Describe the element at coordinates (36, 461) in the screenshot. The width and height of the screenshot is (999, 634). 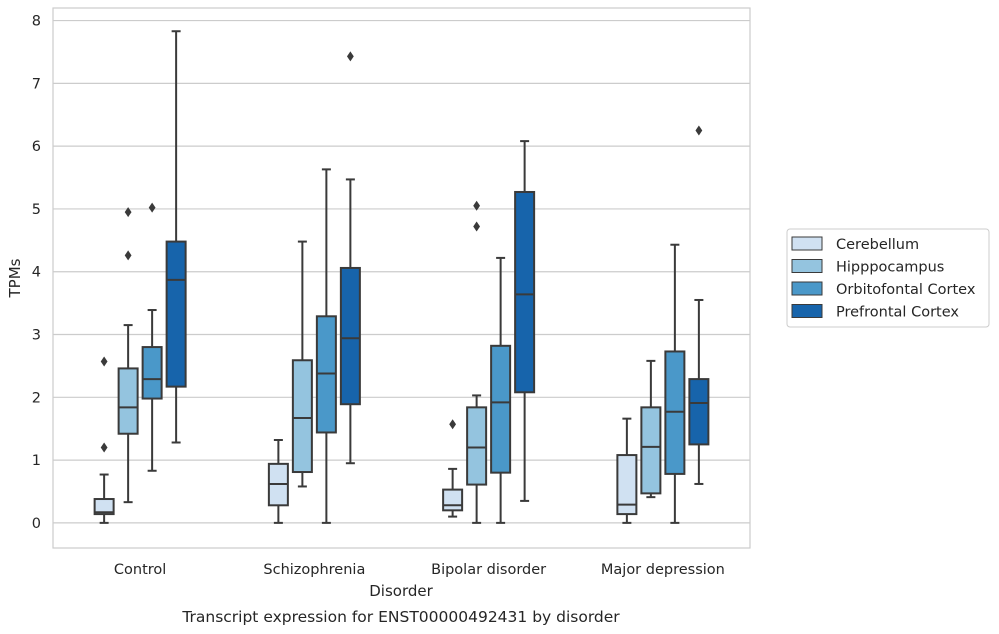
I see `y-tick-label-1: 1` at that location.